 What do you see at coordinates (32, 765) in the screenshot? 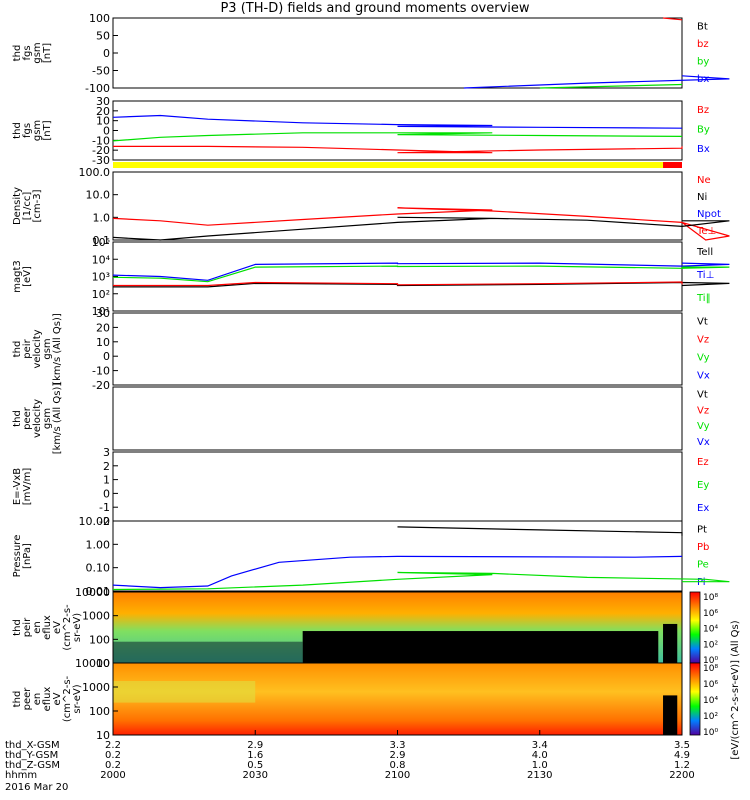
I see `x-axis-row-label: thd_Z-GSM` at bounding box center [32, 765].